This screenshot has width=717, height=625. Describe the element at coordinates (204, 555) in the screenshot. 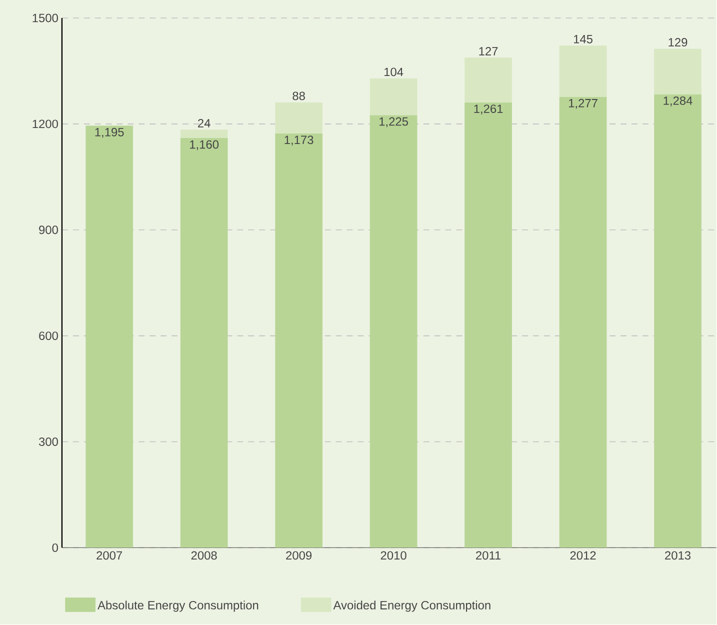

I see `x-tick-label: 2008` at that location.